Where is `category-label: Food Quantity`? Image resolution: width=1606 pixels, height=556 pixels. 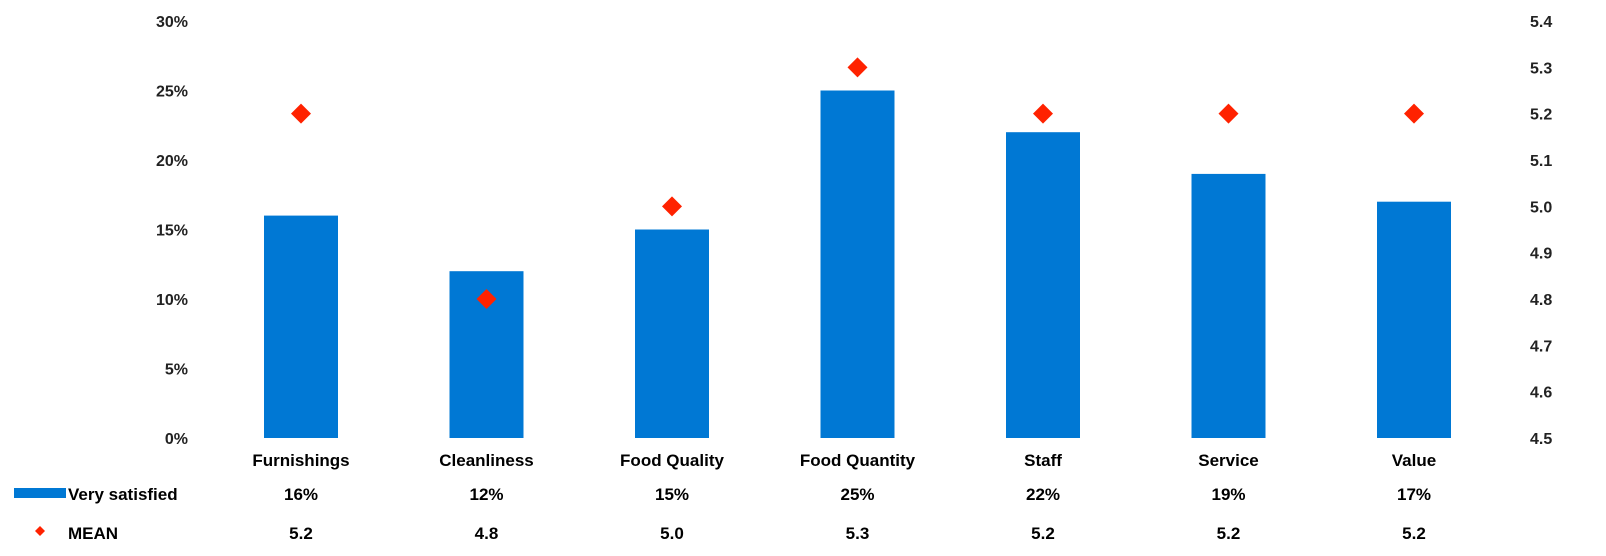
category-label: Food Quantity is located at coordinates (858, 460).